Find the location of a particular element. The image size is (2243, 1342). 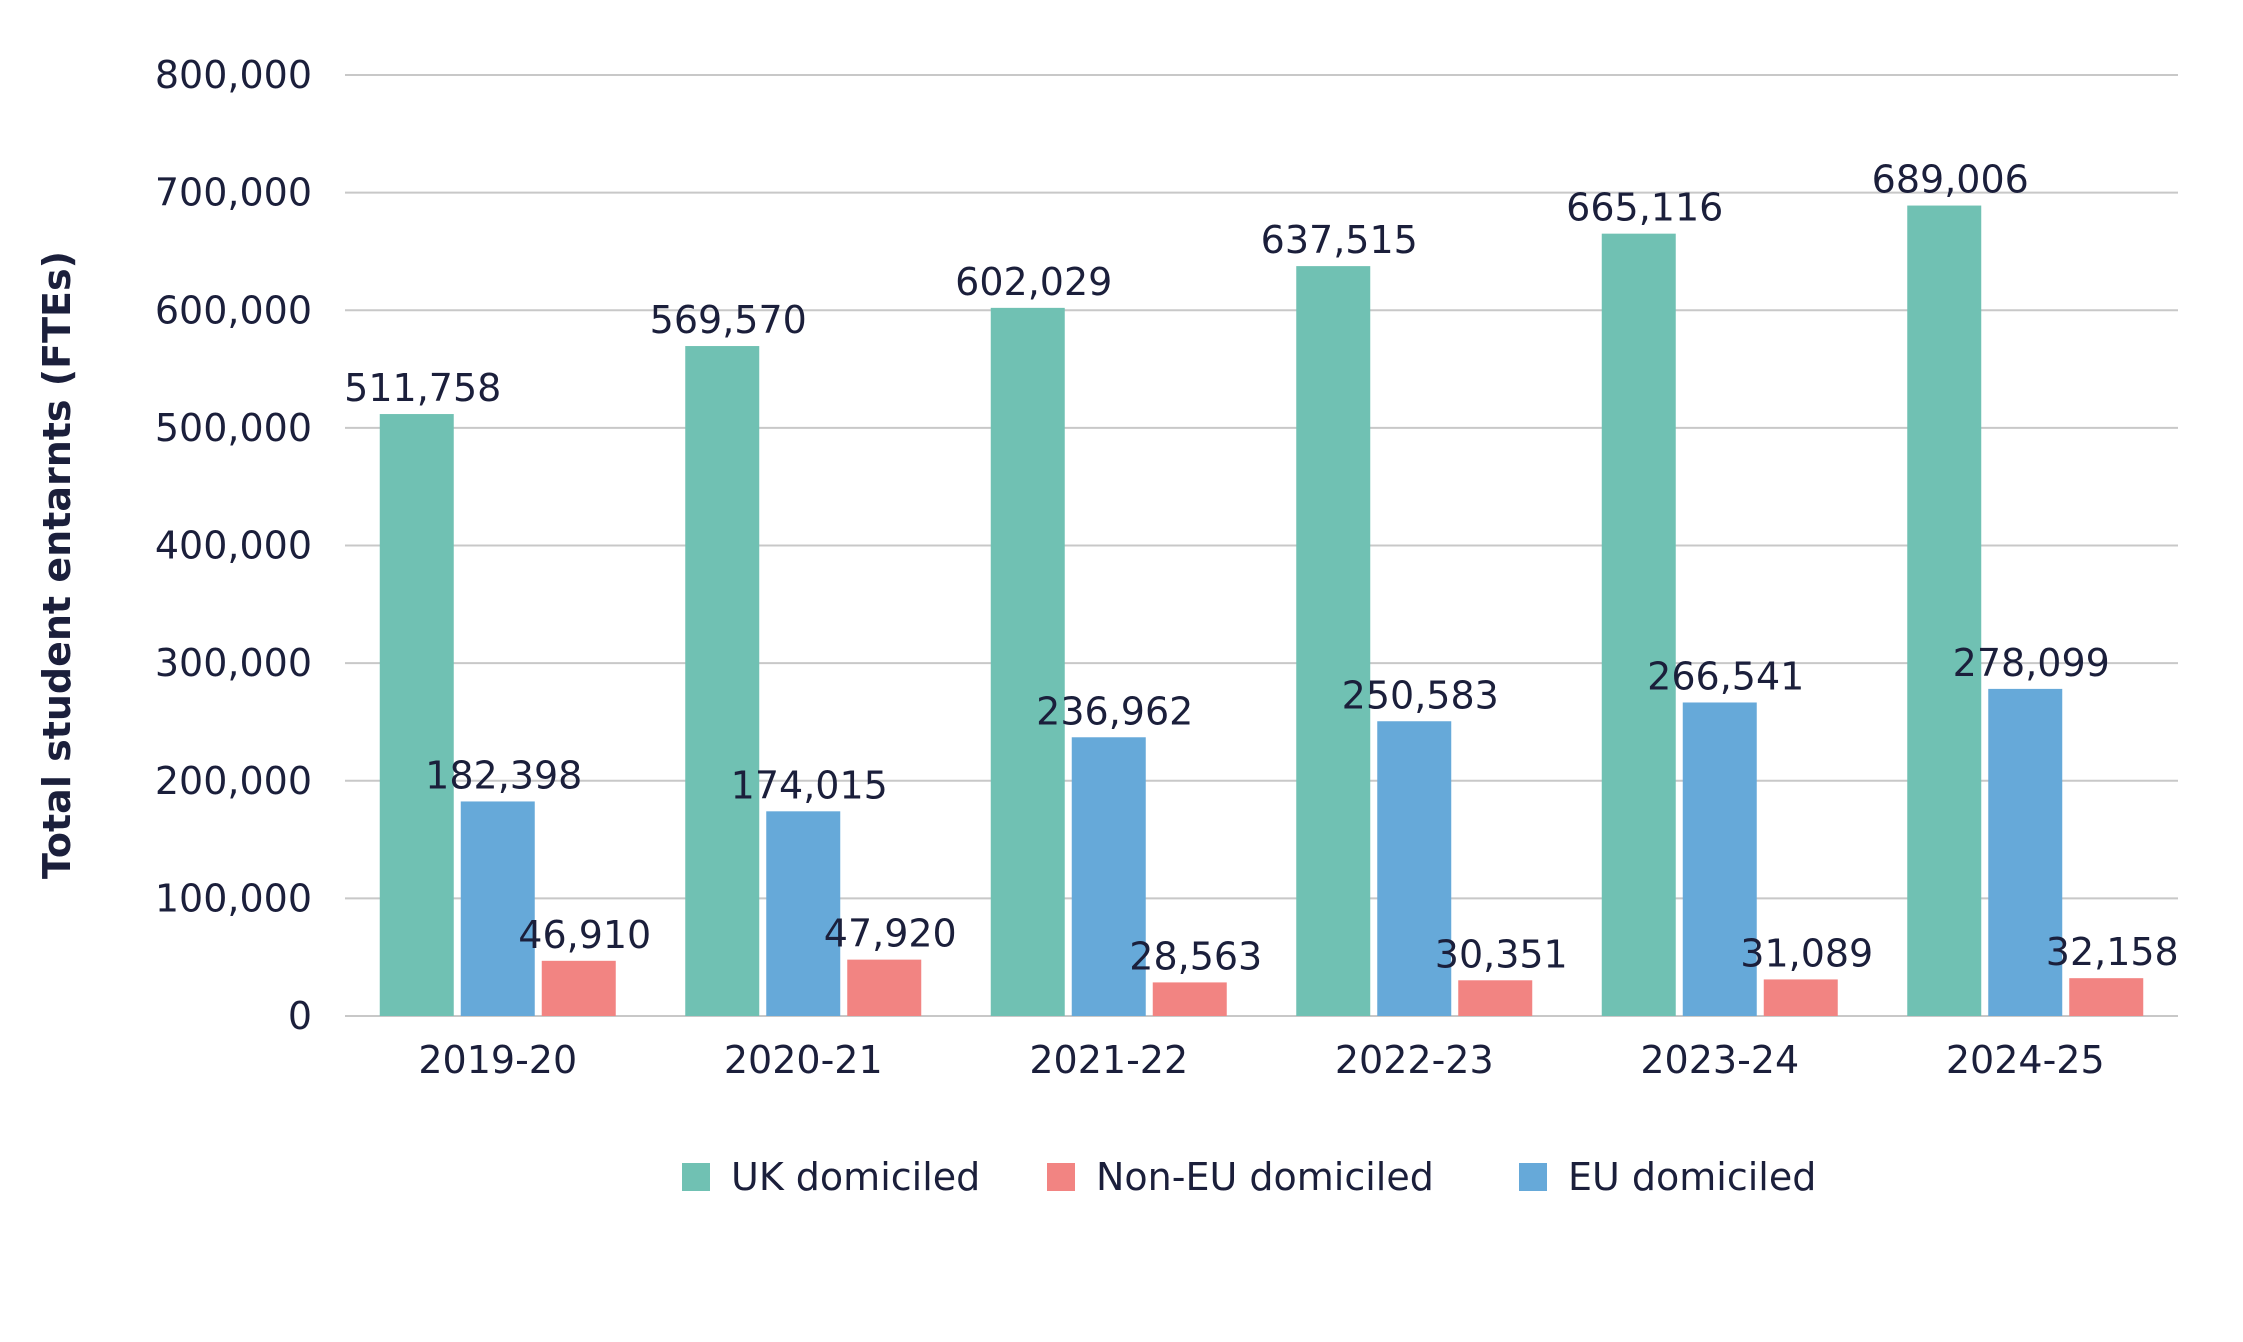

data-label: 637,515 is located at coordinates (1339, 240).